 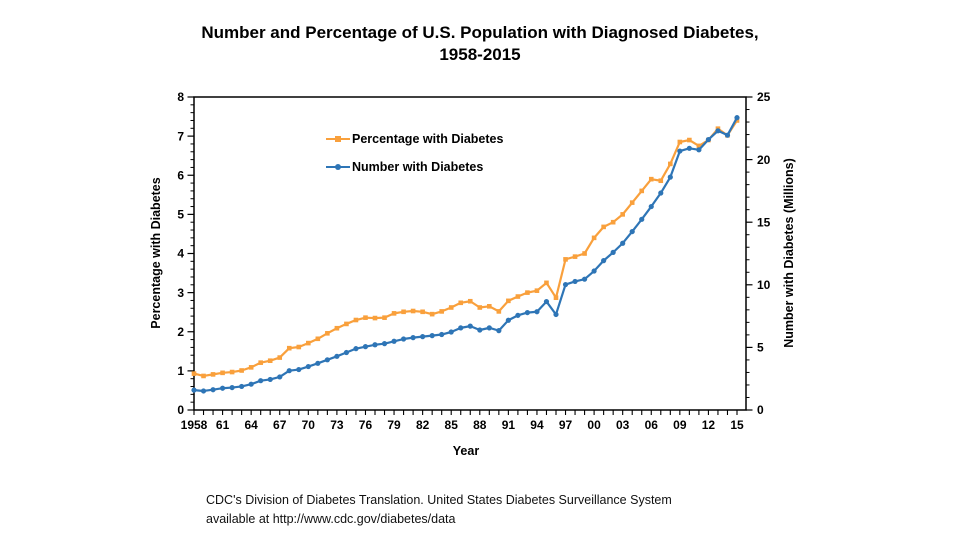 What do you see at coordinates (760, 348) in the screenshot?
I see `y-right-tick-label: 5` at bounding box center [760, 348].